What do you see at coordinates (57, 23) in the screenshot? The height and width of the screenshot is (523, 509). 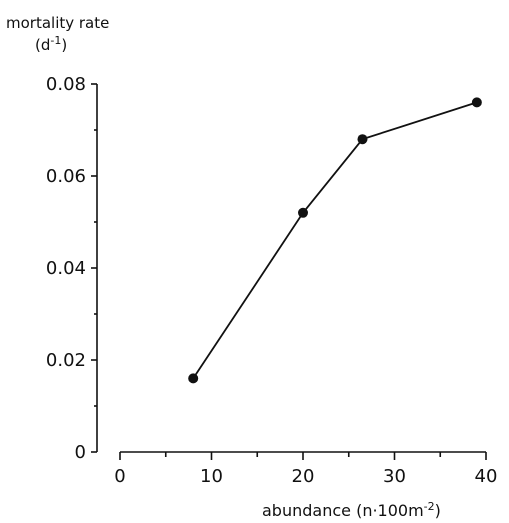 I see `y-axis-title-line-1: mortality rate` at bounding box center [57, 23].